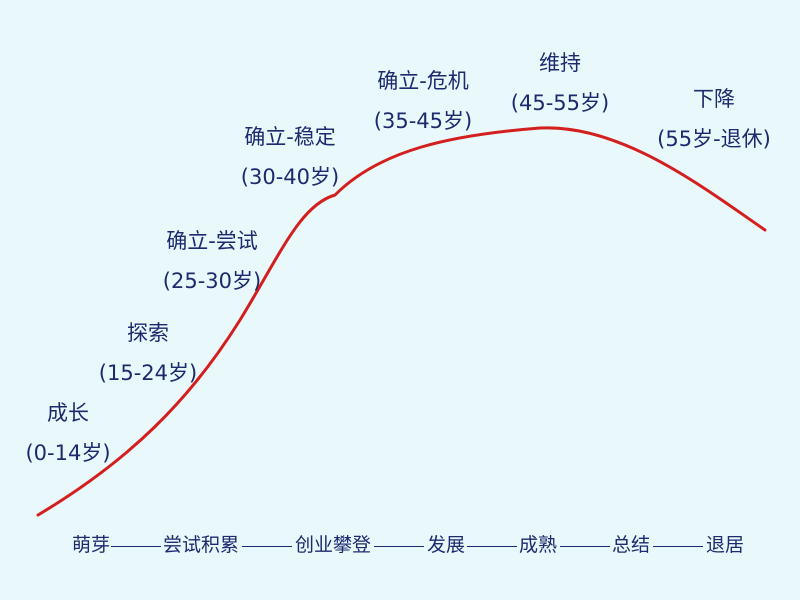 Image resolution: width=800 pixels, height=600 pixels. Describe the element at coordinates (290, 177) in the screenshot. I see `stage-age-range: (30-40岁)` at that location.